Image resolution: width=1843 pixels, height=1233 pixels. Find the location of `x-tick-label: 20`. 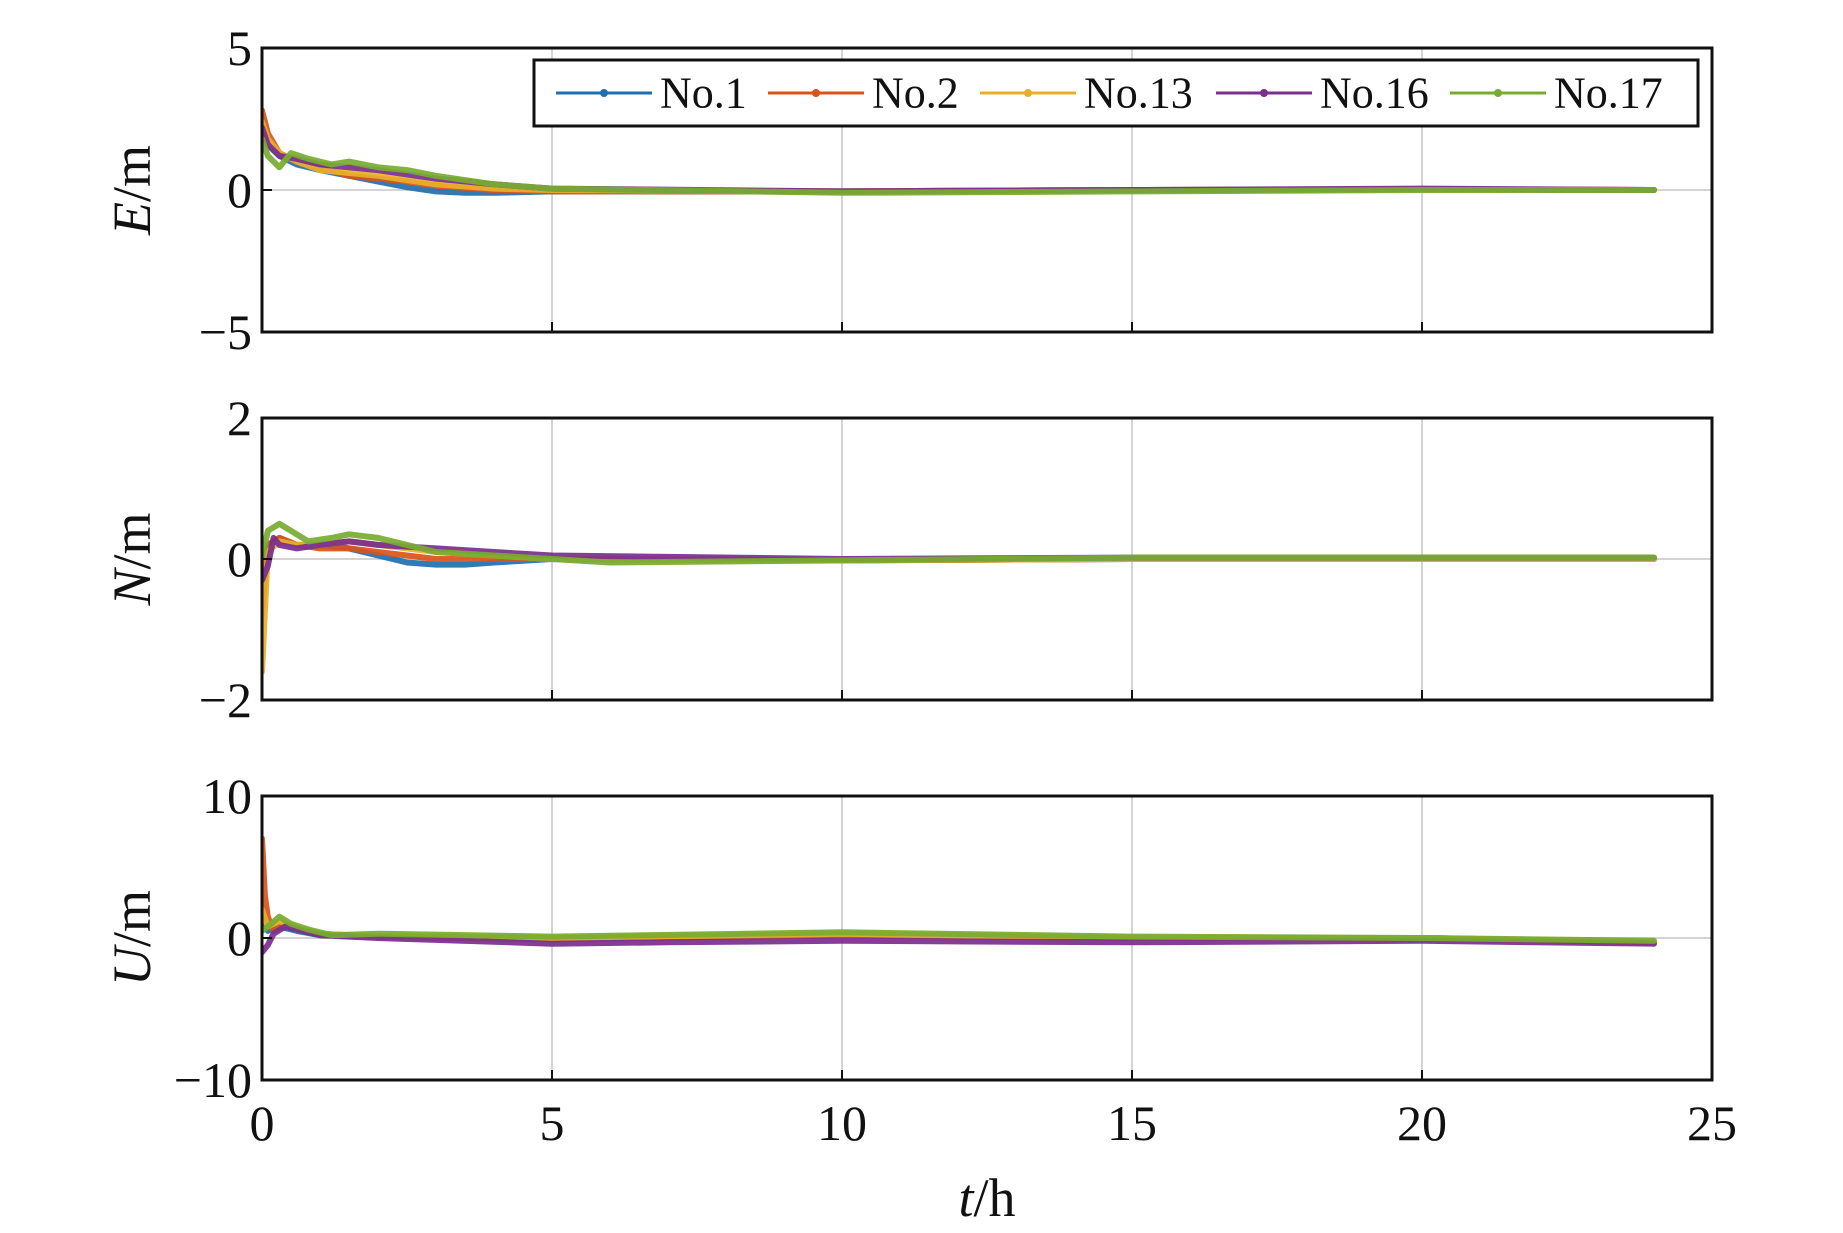

x-tick-label: 20 is located at coordinates (1422, 1123).